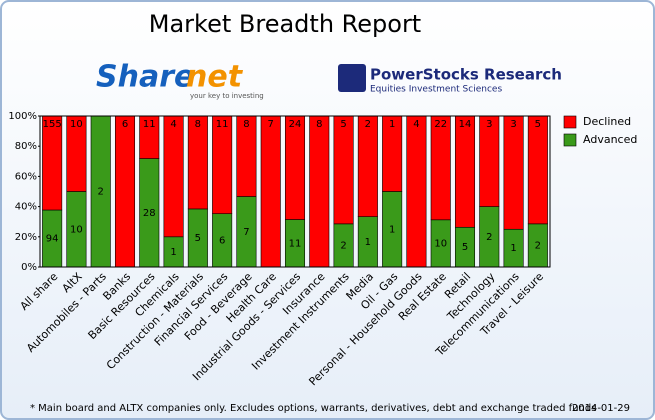  What do you see at coordinates (295, 124) in the screenshot?
I see `value-label: 24` at bounding box center [295, 124].